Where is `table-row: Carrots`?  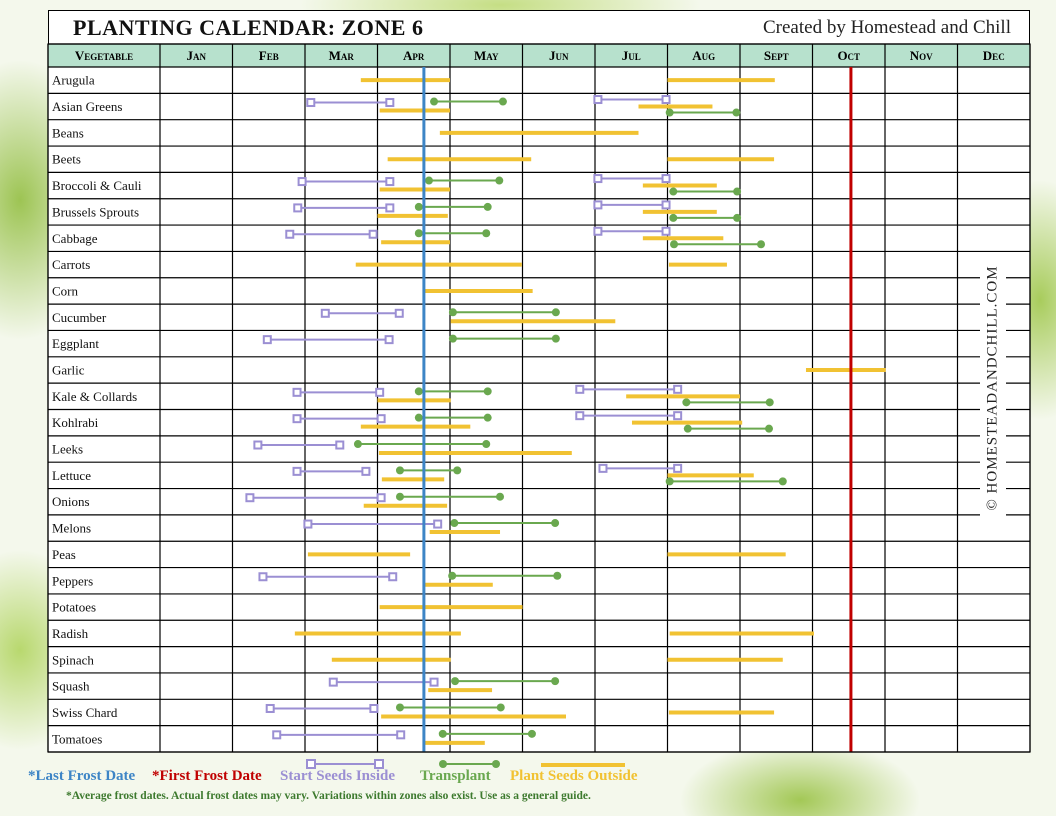
table-row: Carrots is located at coordinates (389, 264).